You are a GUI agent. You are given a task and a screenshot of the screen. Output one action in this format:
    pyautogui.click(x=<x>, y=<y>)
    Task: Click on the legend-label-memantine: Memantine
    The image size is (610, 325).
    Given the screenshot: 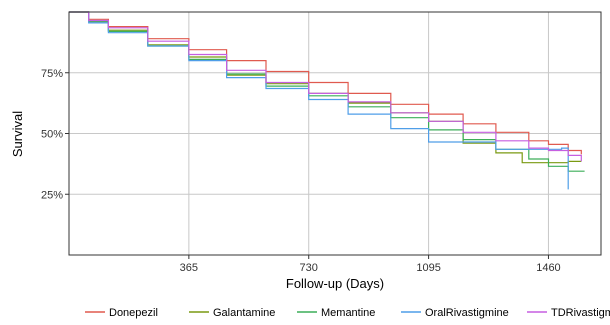 What is the action you would take?
    pyautogui.click(x=348, y=313)
    